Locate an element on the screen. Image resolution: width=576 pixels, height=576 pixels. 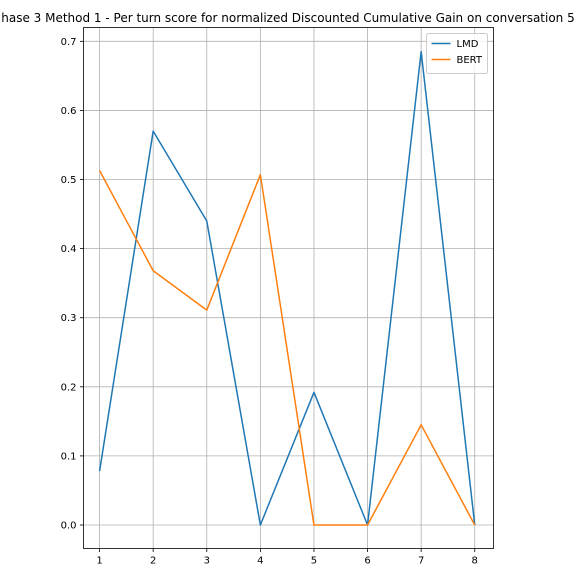
legend: LMD BERT is located at coordinates (457, 53).